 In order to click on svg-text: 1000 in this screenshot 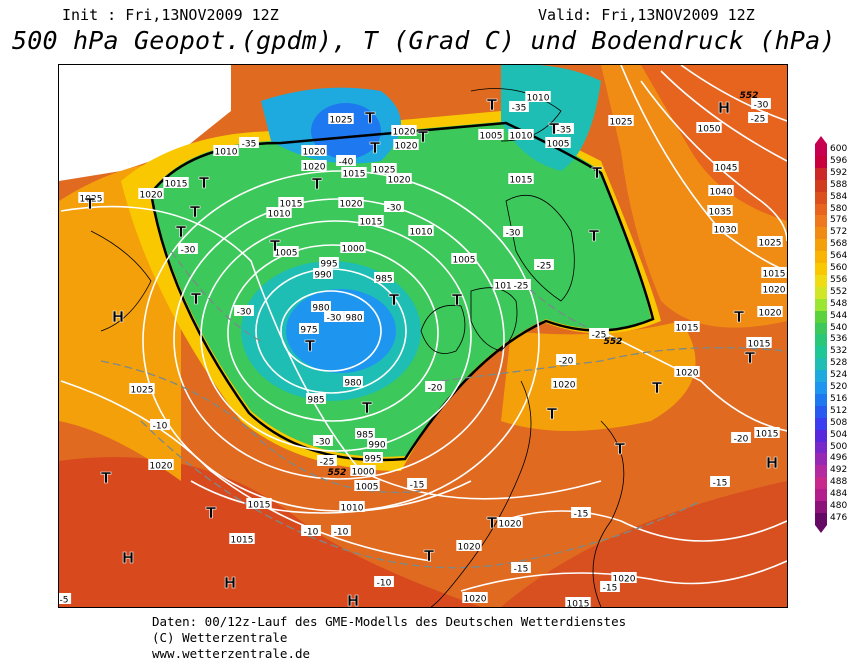, I will do `click(353, 250)`.